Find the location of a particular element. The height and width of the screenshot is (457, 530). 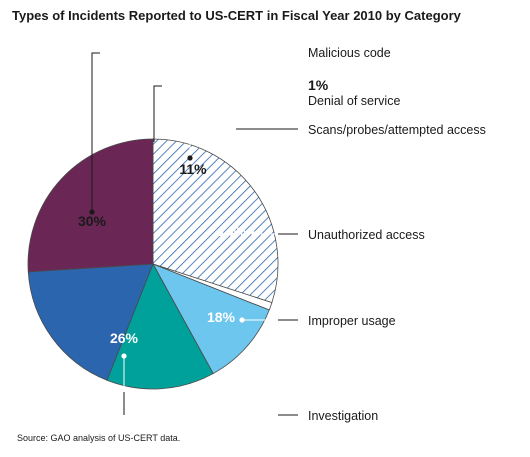

leader-dot-malicious-code is located at coordinates (92, 212).